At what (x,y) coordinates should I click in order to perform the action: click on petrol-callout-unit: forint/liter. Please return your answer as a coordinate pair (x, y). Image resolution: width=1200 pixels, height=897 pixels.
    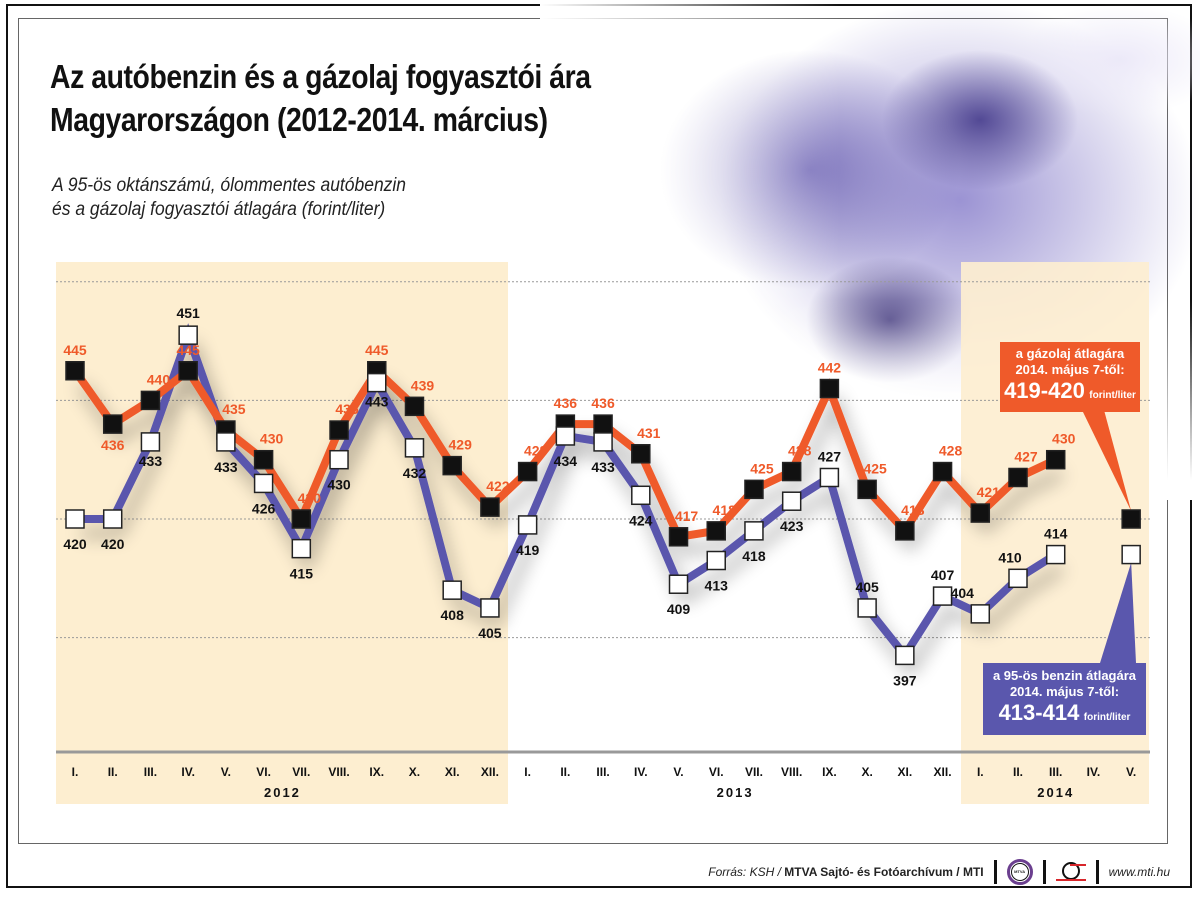
    Looking at the image, I should click on (1107, 717).